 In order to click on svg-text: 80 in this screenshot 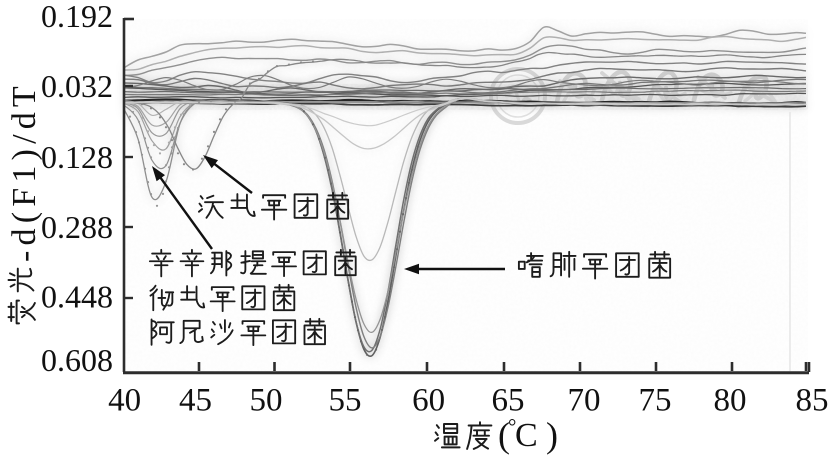, I will do `click(730, 401)`.